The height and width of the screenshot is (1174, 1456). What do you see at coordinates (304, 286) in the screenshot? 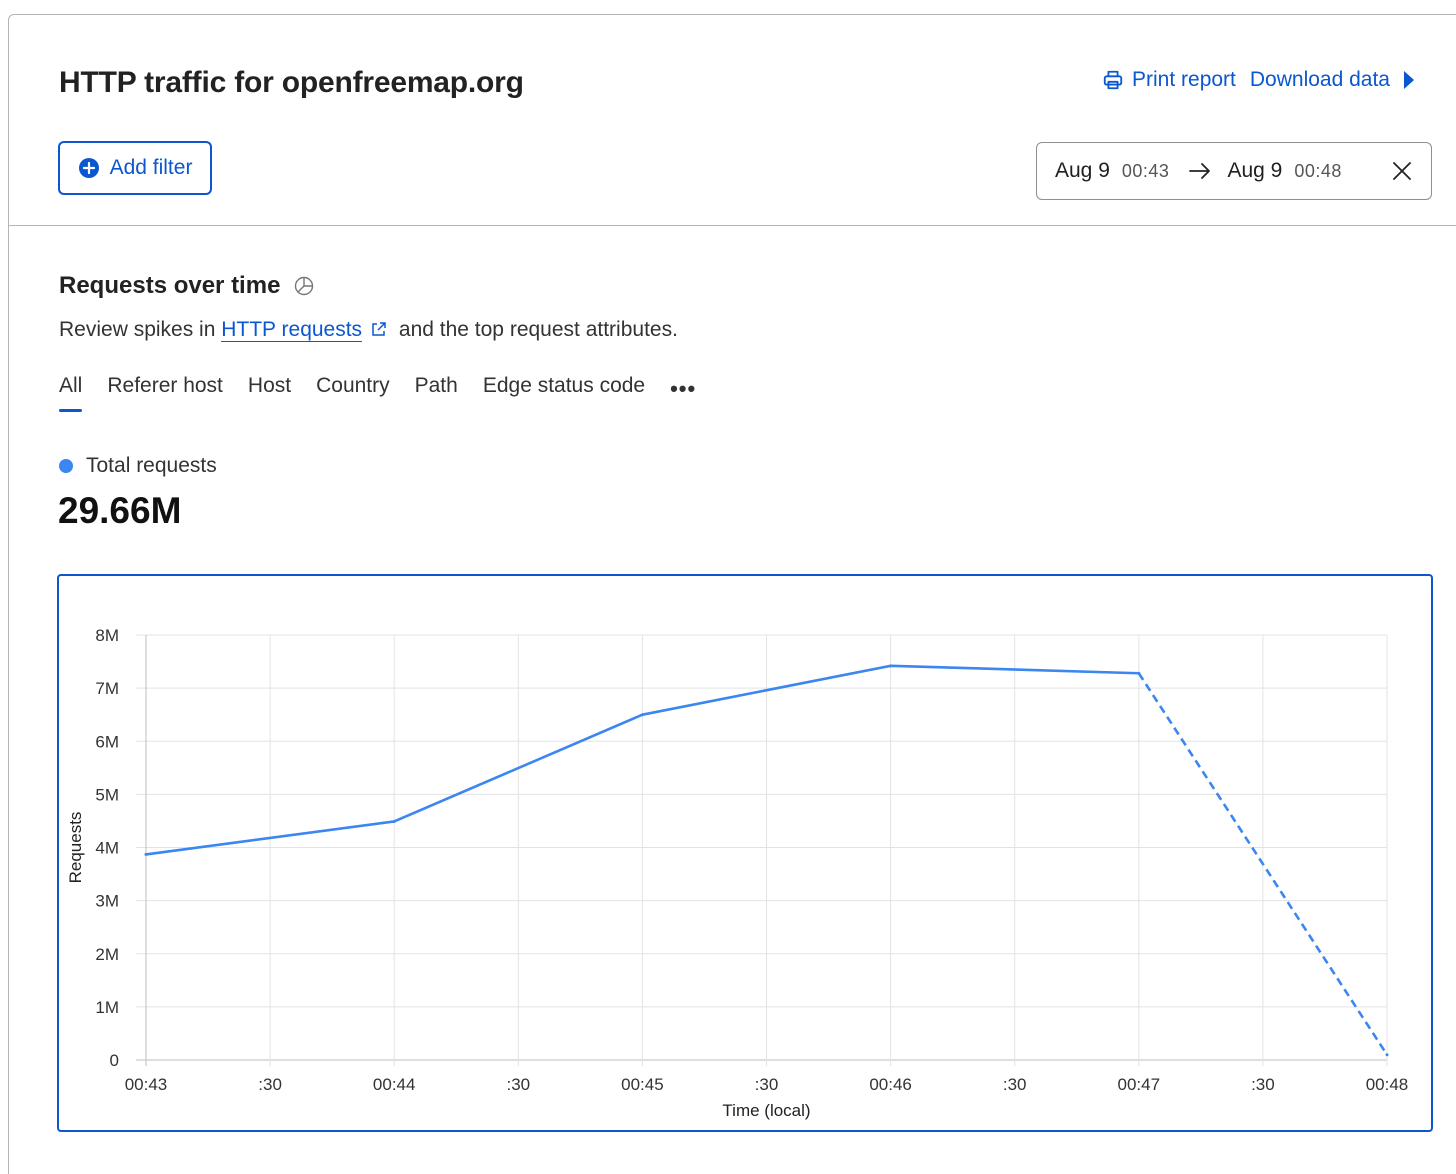
I see `pie-chart-icon` at bounding box center [304, 286].